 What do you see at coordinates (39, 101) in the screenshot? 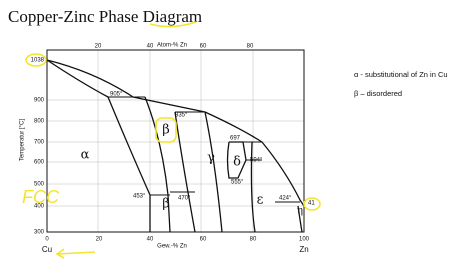
I see `y-tick: 900` at bounding box center [39, 101].